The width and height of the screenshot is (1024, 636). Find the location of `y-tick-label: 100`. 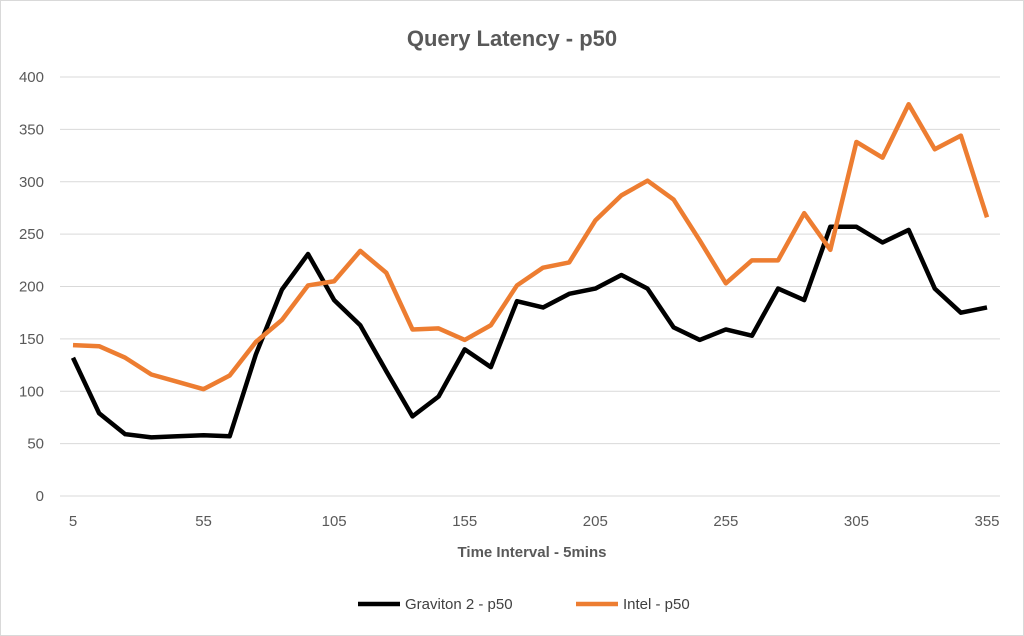

y-tick-label: 100 is located at coordinates (31, 391).